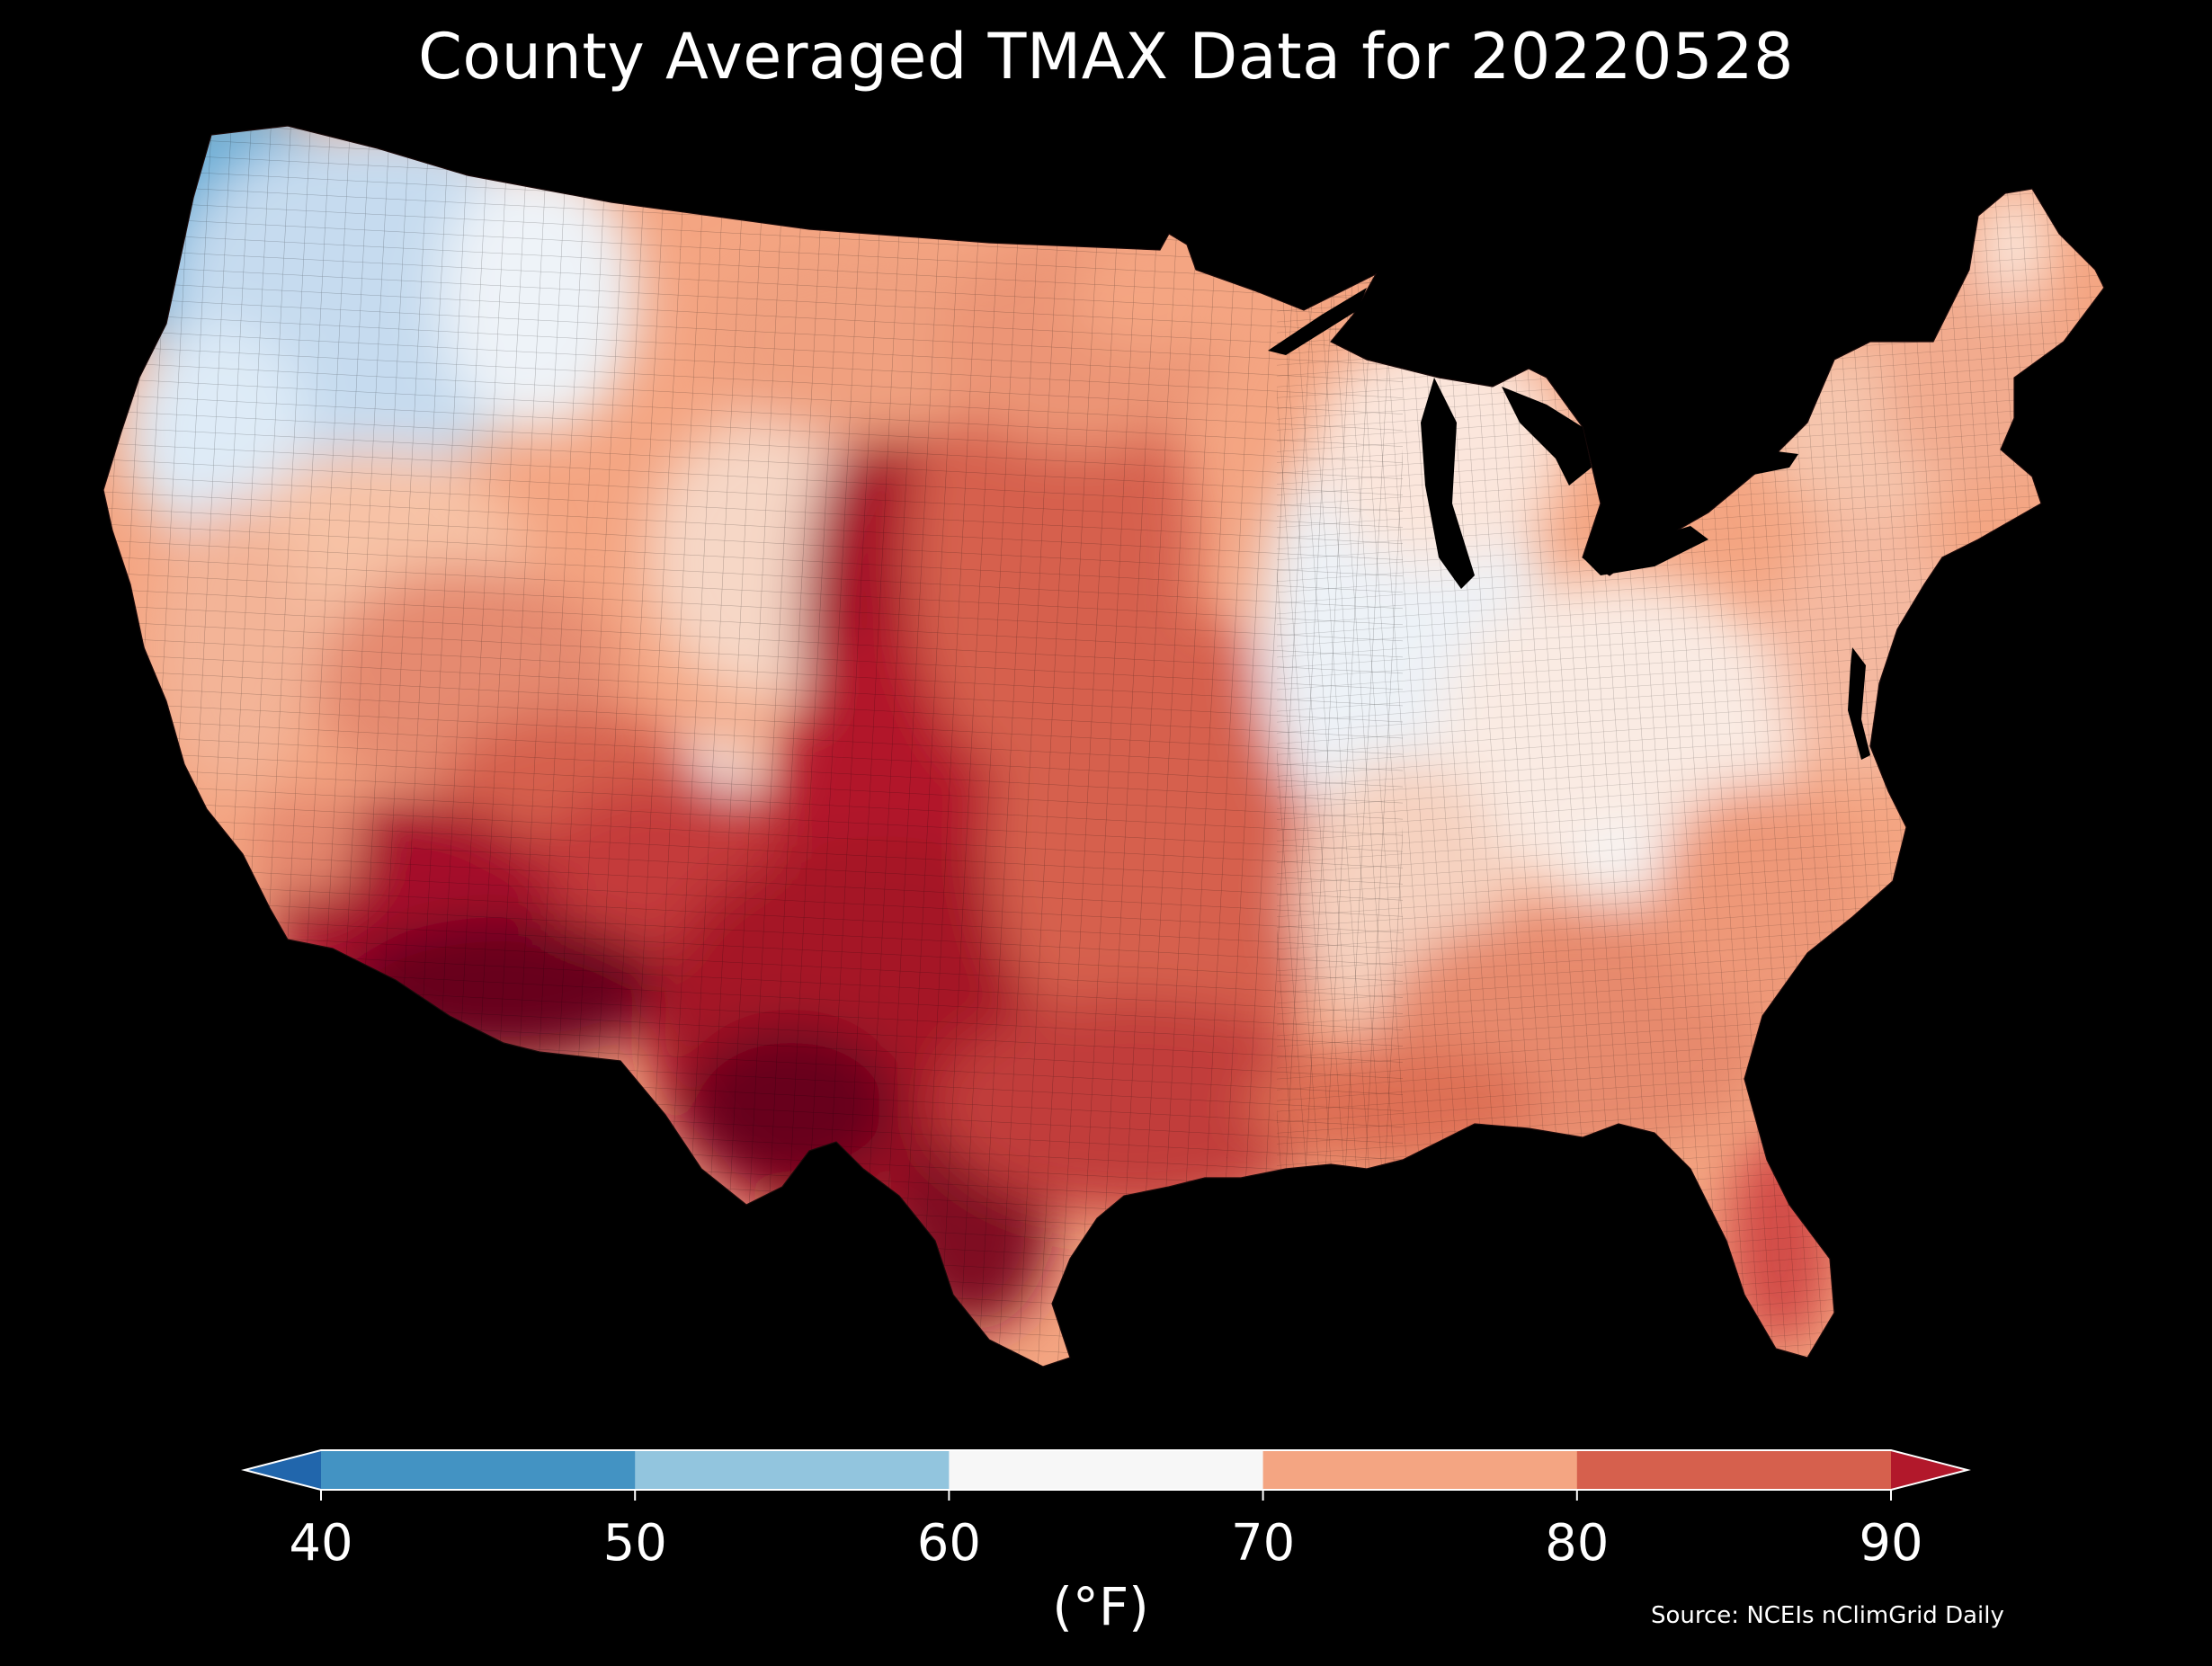 This screenshot has width=2212, height=1666. Describe the element at coordinates (1263, 1543) in the screenshot. I see `colorbar-tick-label: 70` at that location.